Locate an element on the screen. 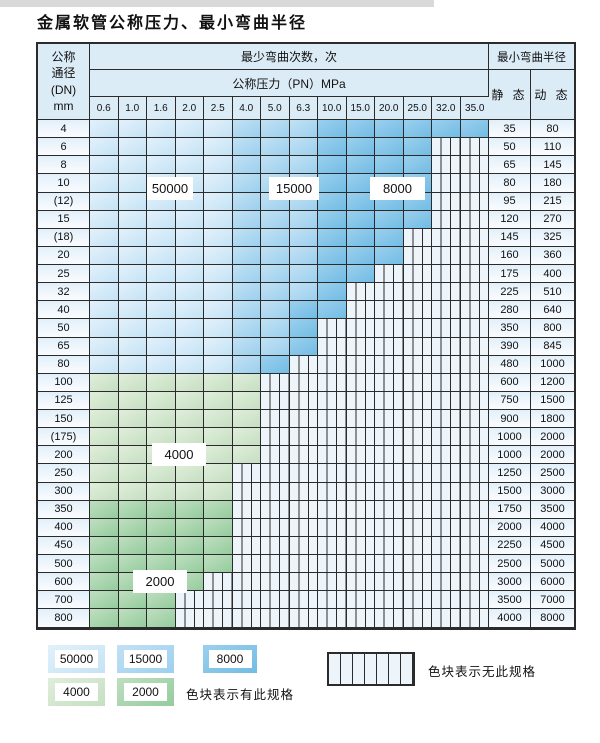 This screenshot has width=600, height=743. static-radius-cell: 600 is located at coordinates (510, 382).